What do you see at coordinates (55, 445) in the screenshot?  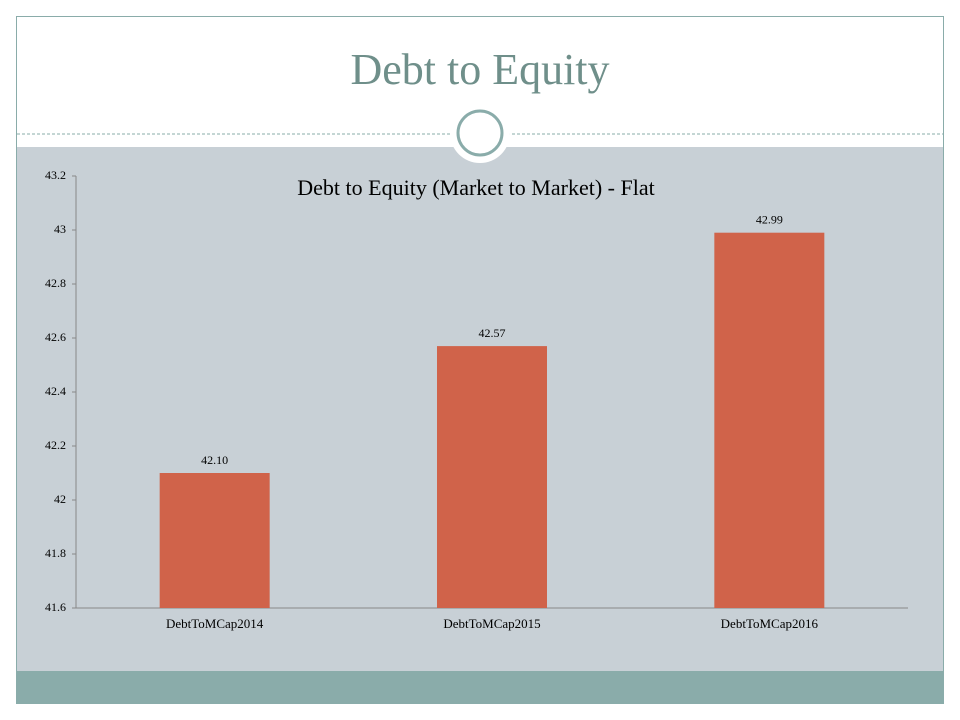 I see `y-tick-label: 42.2` at bounding box center [55, 445].